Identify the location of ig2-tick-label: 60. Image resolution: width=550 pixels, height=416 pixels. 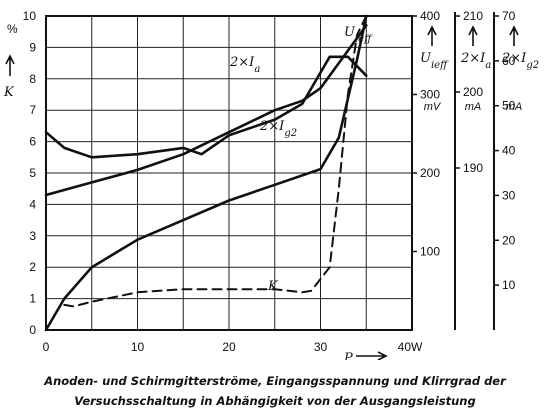
(509, 61).